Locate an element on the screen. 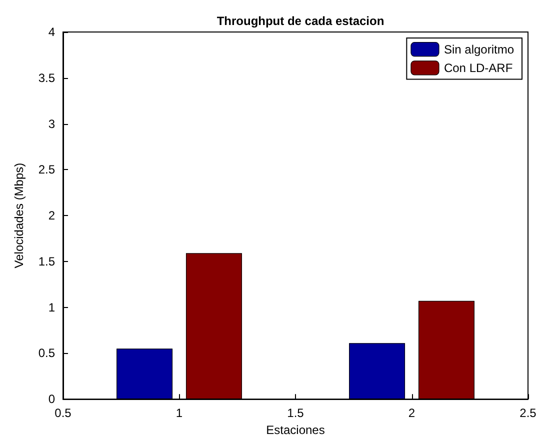 This screenshot has width=543, height=441. x-tick-label: 1.5 is located at coordinates (295, 413).